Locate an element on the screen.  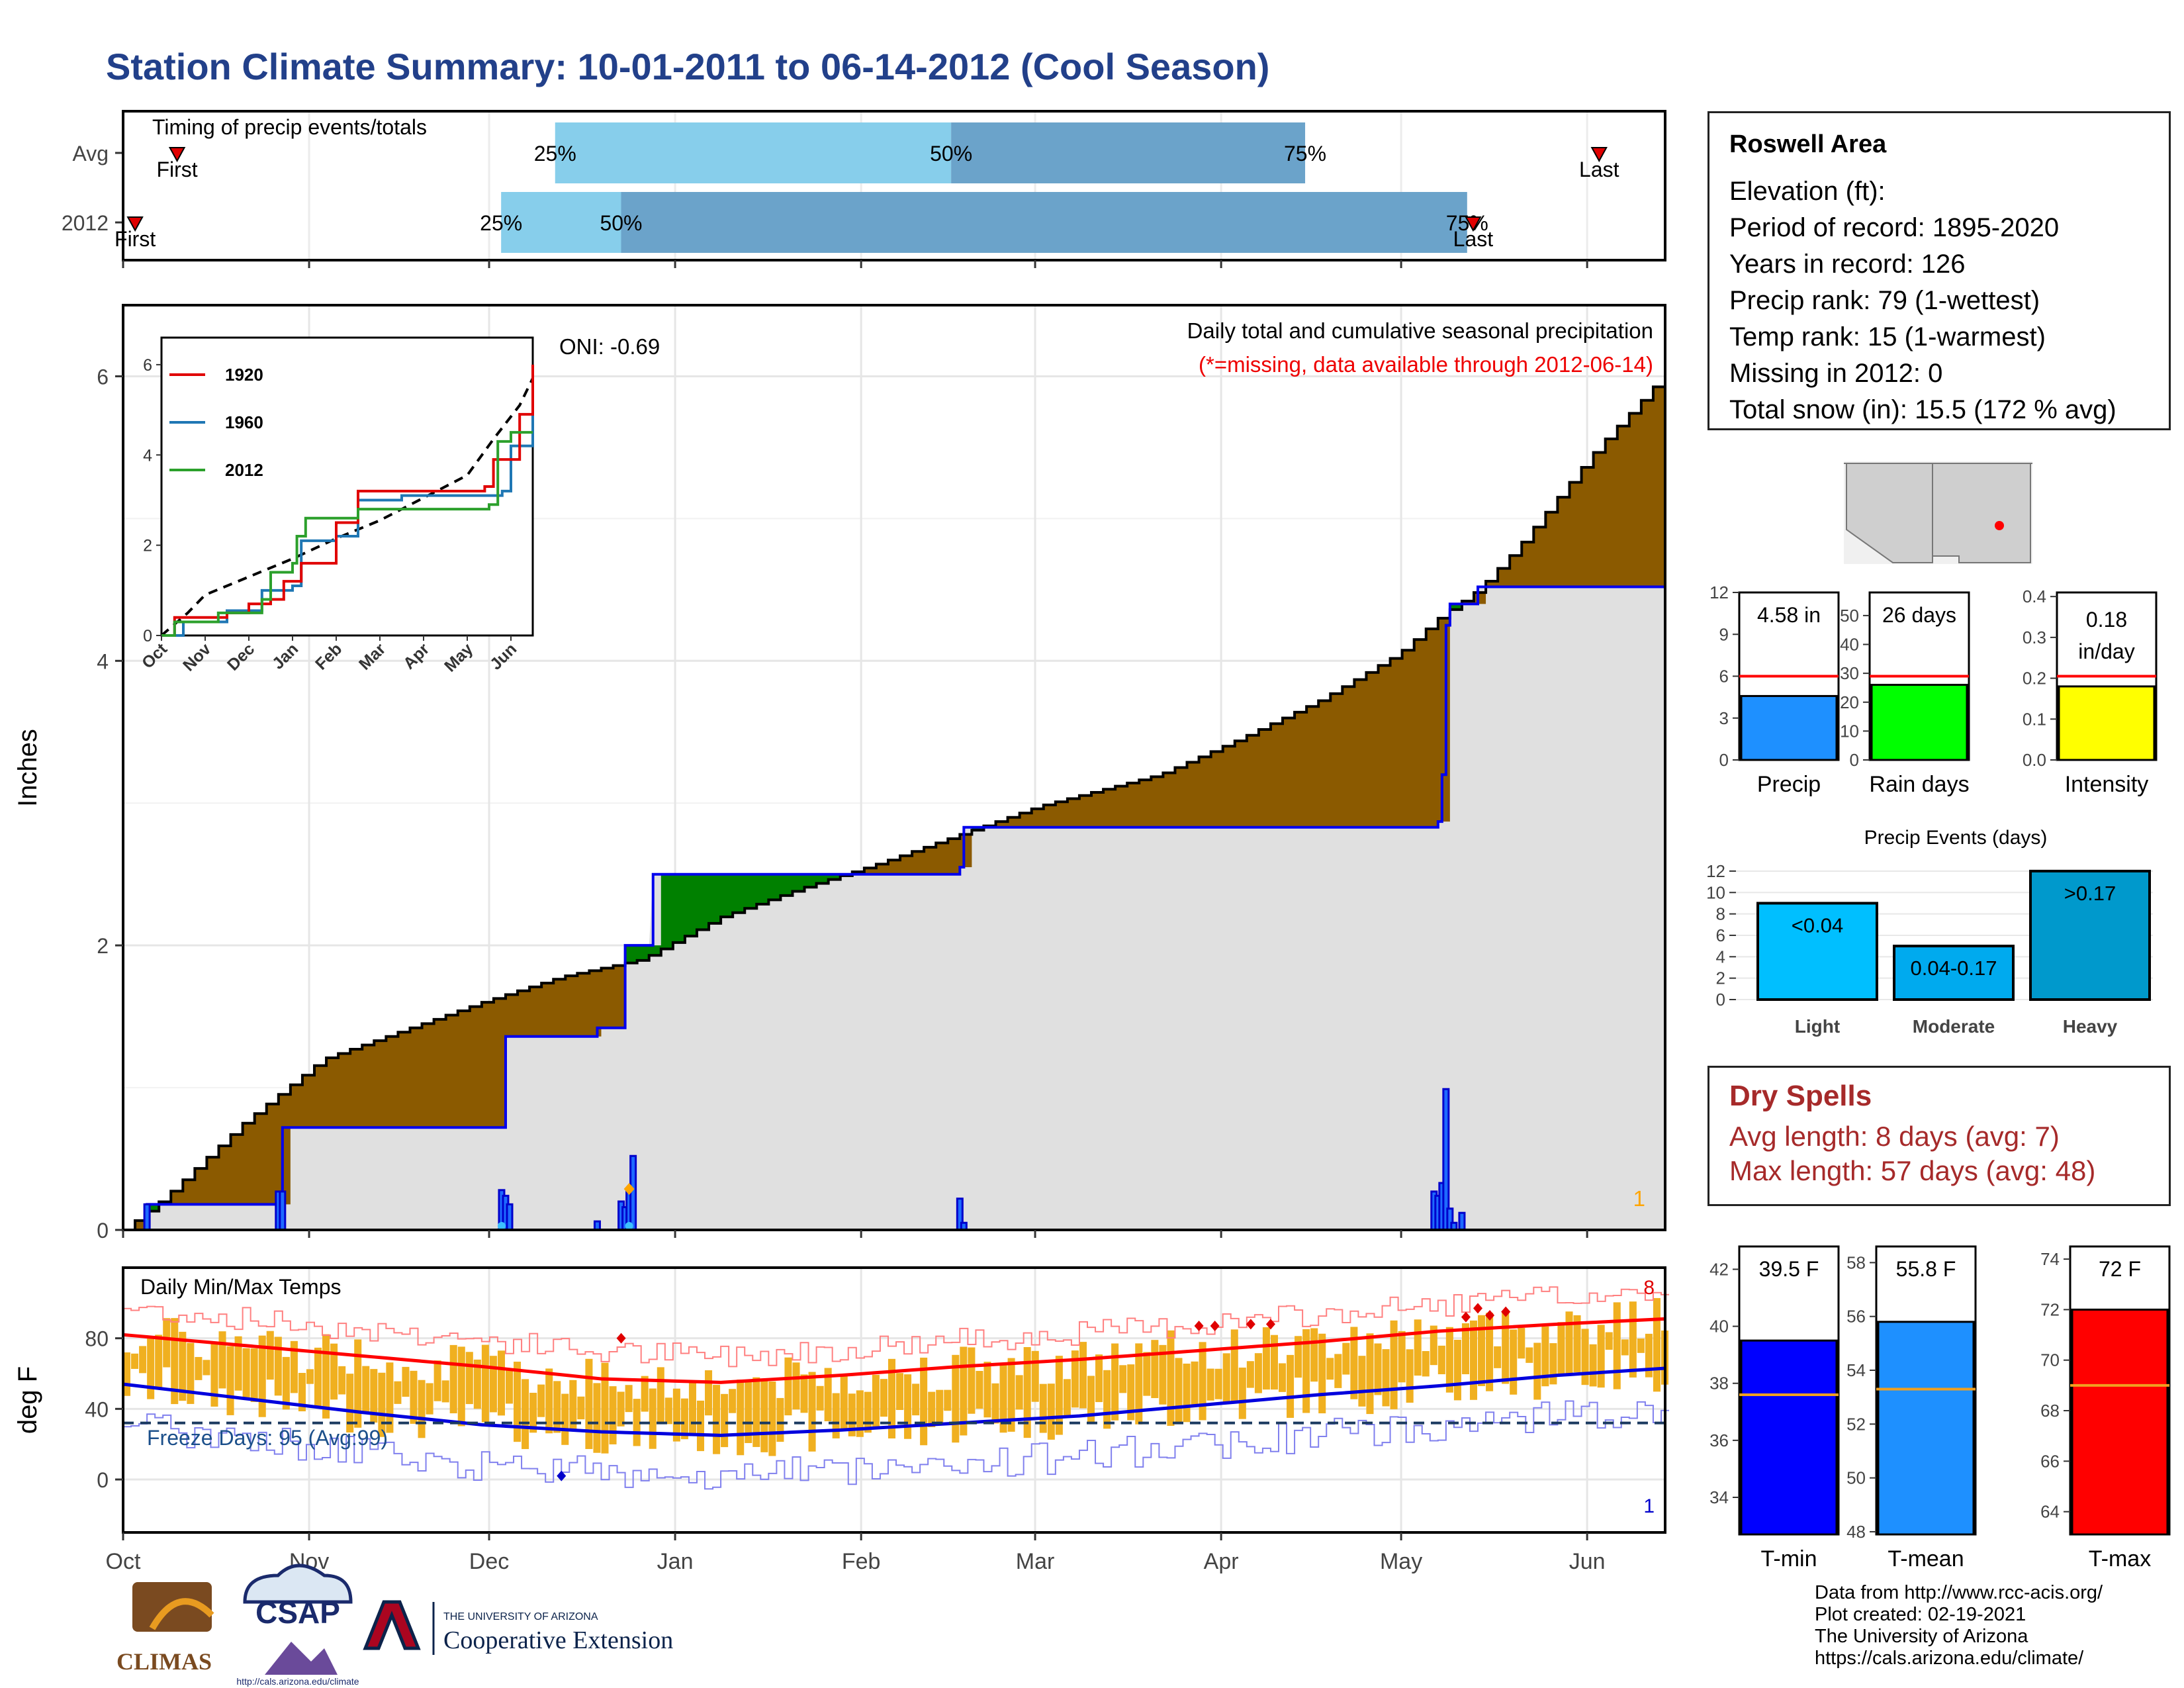
credit-plot-created: Plot created: 02-19-2021 is located at coordinates (1920, 1614).